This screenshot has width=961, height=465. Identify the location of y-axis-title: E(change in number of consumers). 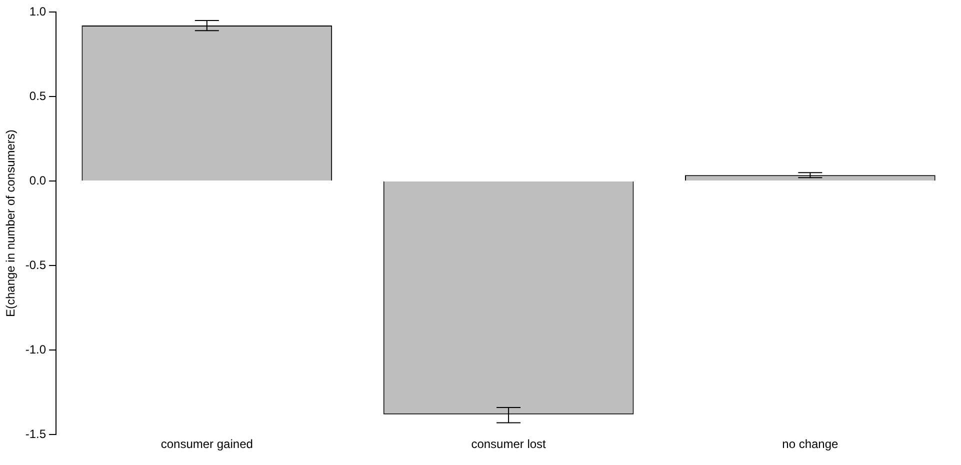
(11, 224).